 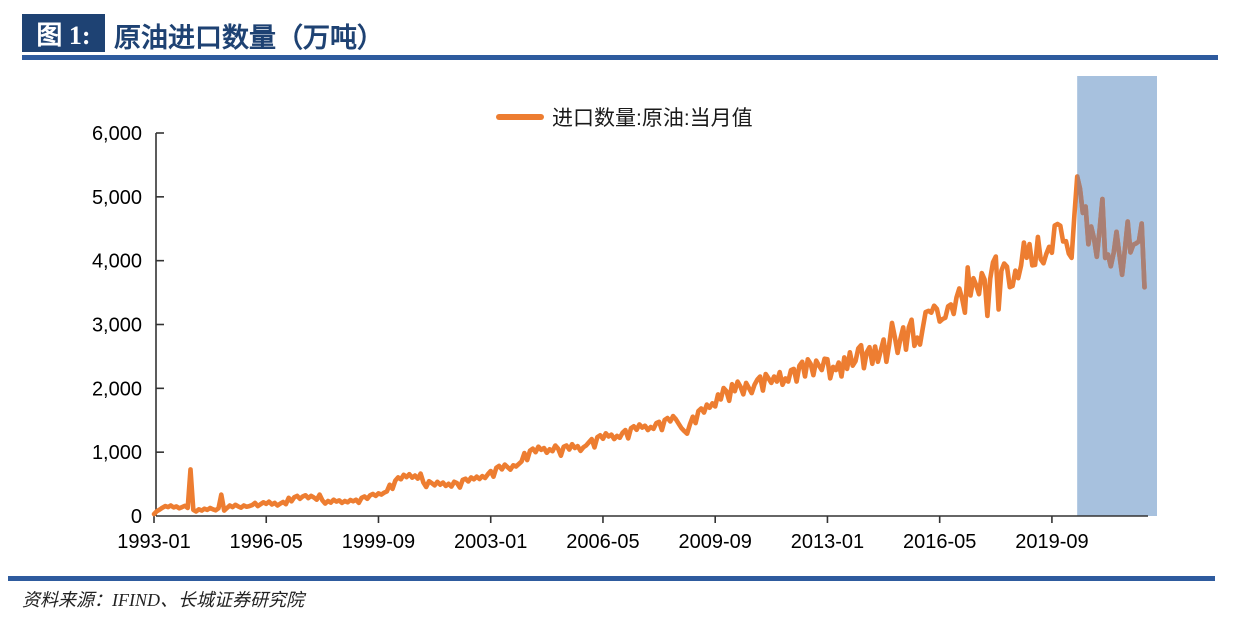 What do you see at coordinates (652, 118) in the screenshot?
I see `legend-label: 进口数量:原油:当月值` at bounding box center [652, 118].